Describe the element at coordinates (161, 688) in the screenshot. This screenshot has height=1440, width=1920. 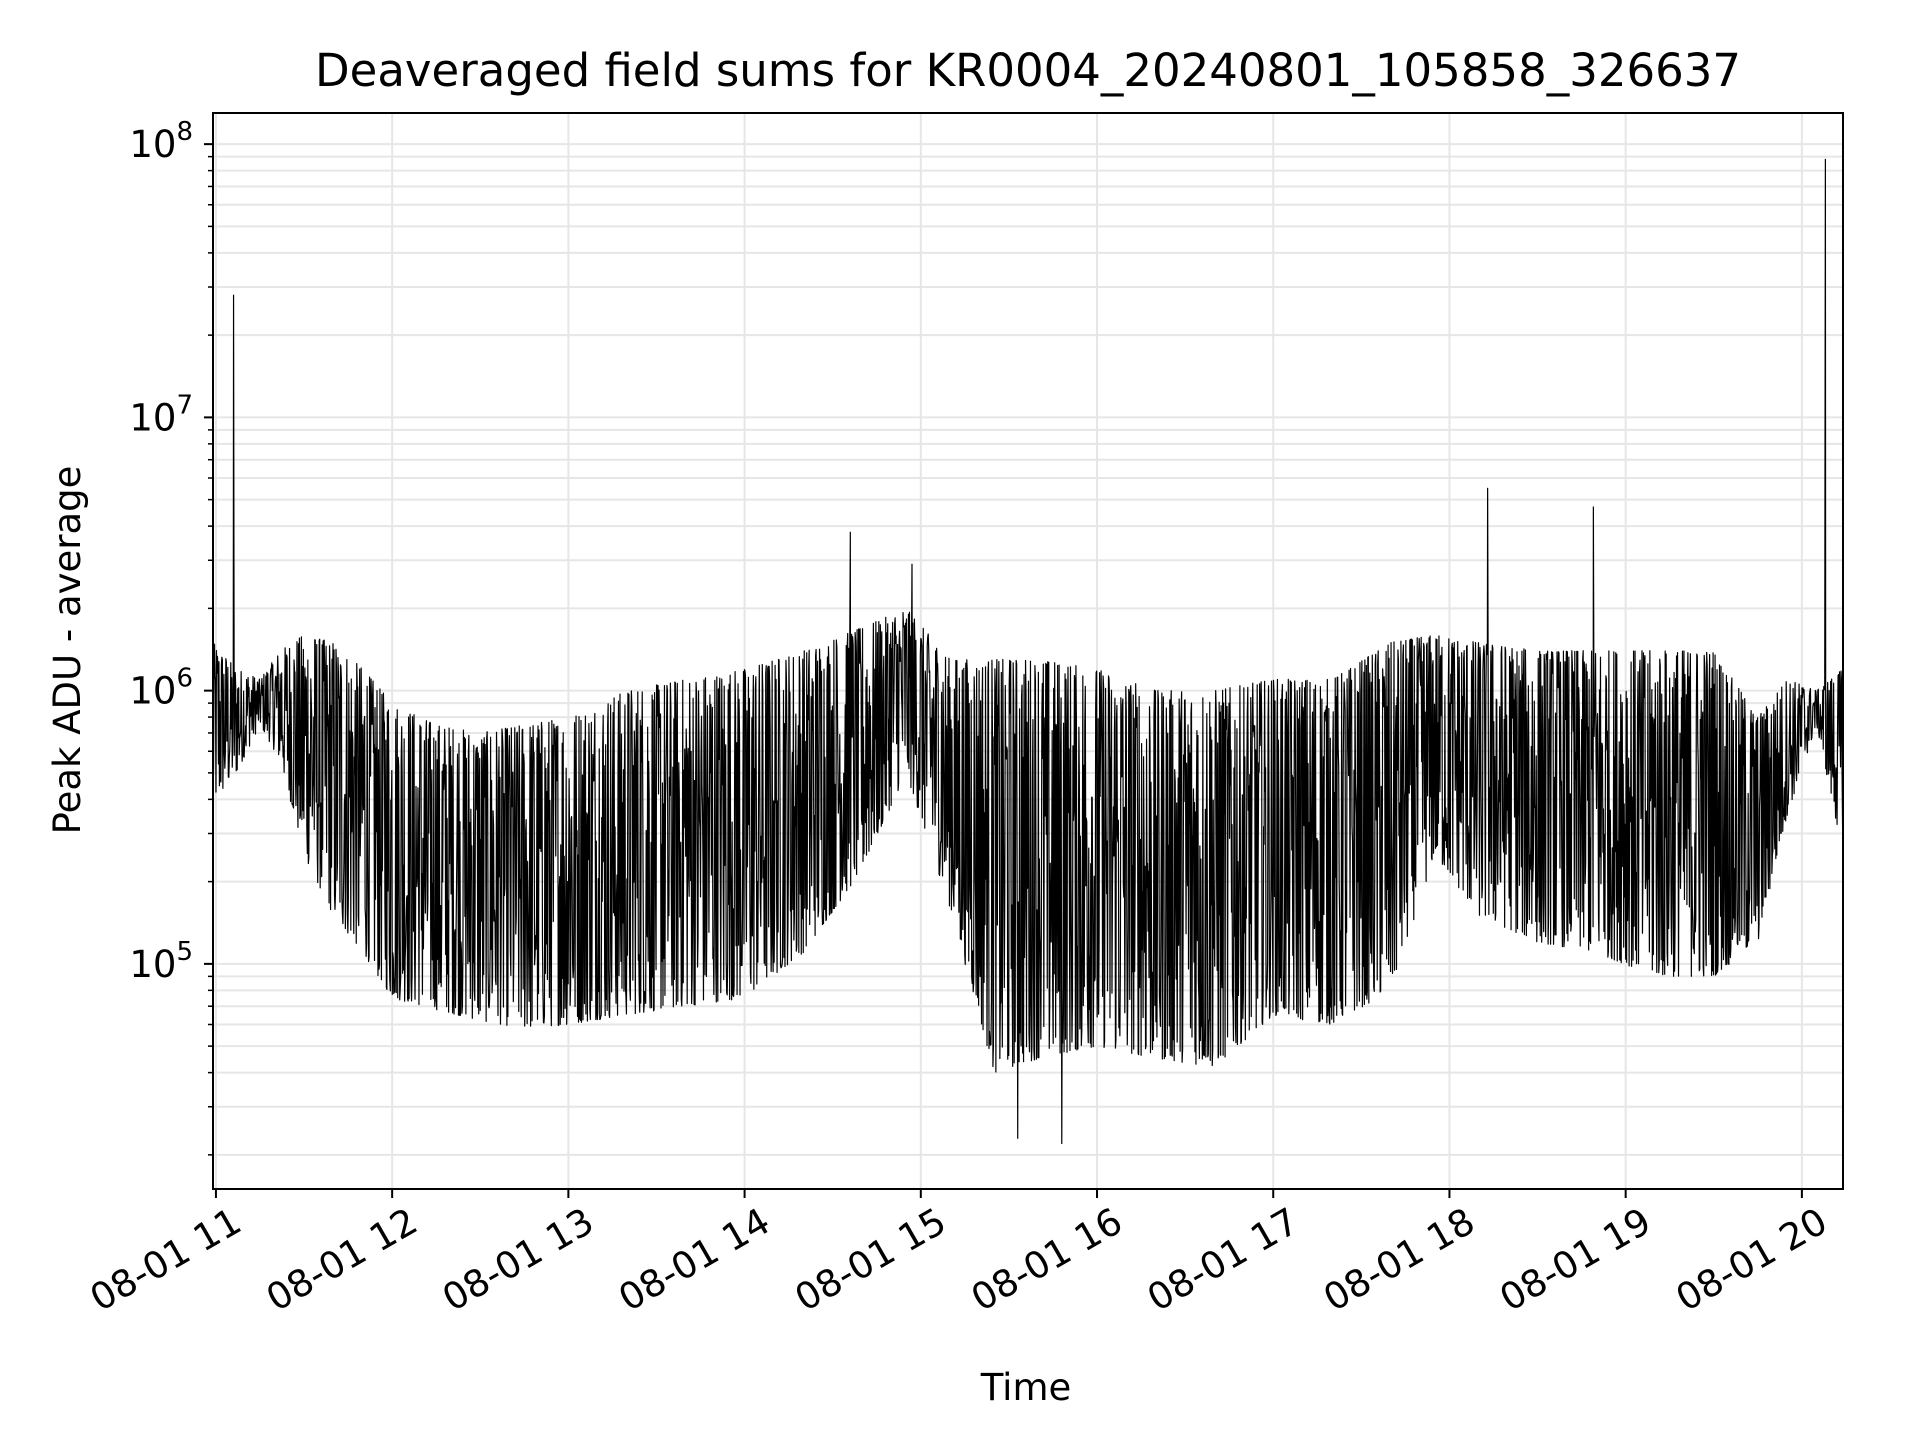
I see `y-tick-label: 10⁶` at that location.